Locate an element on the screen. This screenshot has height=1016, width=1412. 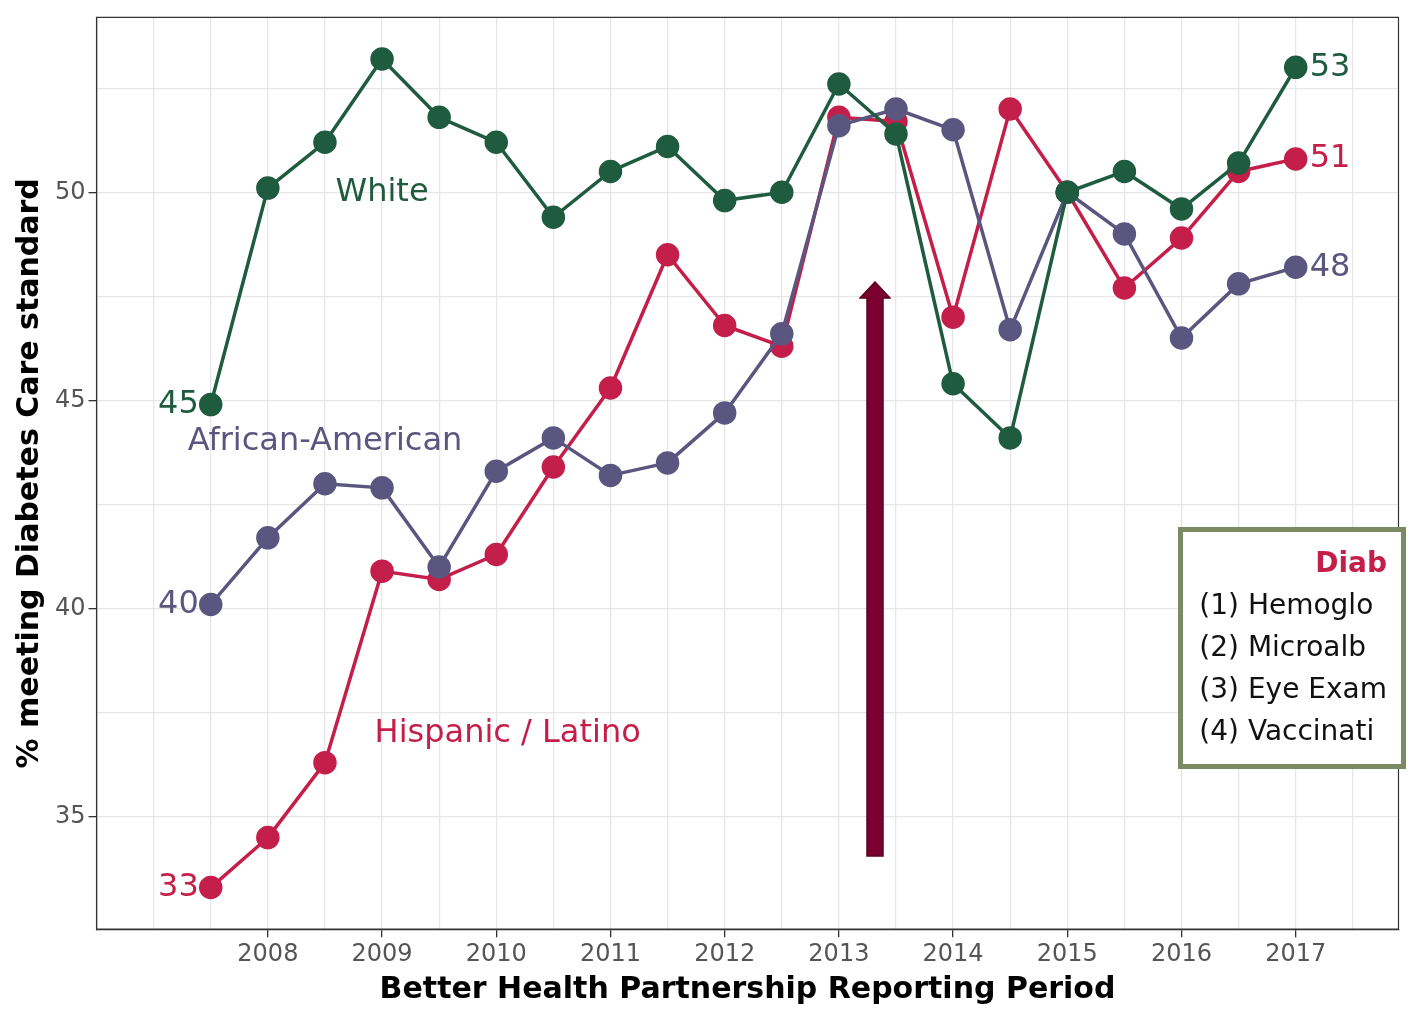
data-label: 48 is located at coordinates (1330, 264).